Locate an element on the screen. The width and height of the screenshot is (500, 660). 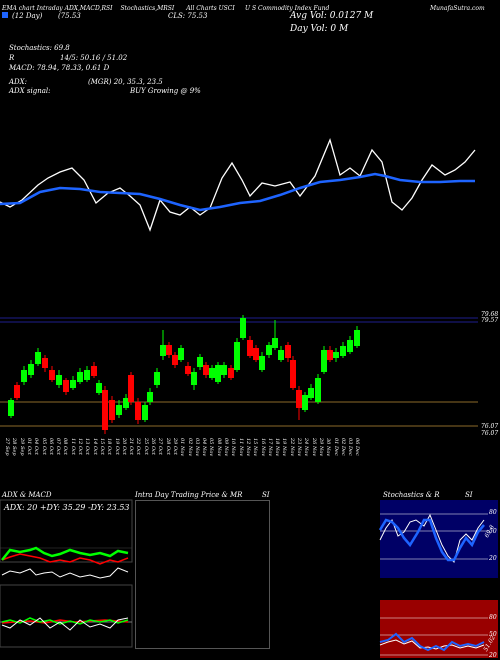
stoch-panel is located at coordinates (439, 539).